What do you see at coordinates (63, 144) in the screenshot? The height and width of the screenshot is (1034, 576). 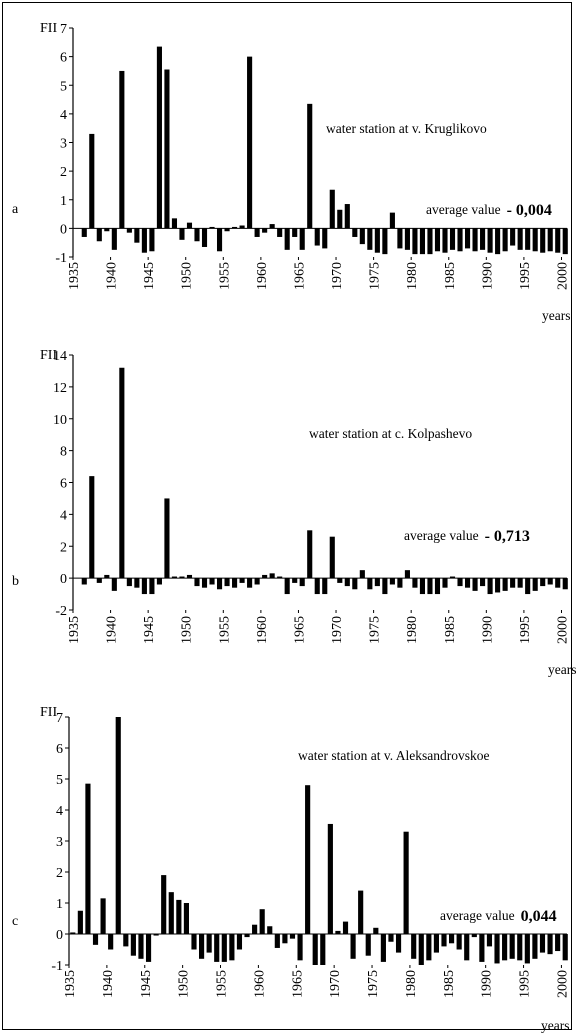 I see `y-tick-label: 3` at bounding box center [63, 144].